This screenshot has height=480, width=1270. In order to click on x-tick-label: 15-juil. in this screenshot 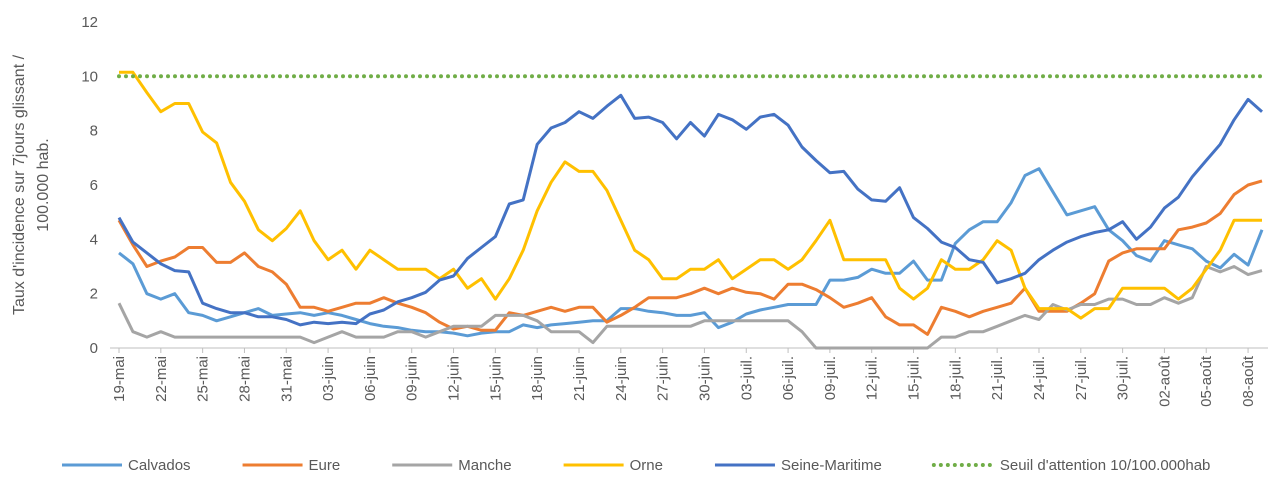, I will do `click(914, 378)`.